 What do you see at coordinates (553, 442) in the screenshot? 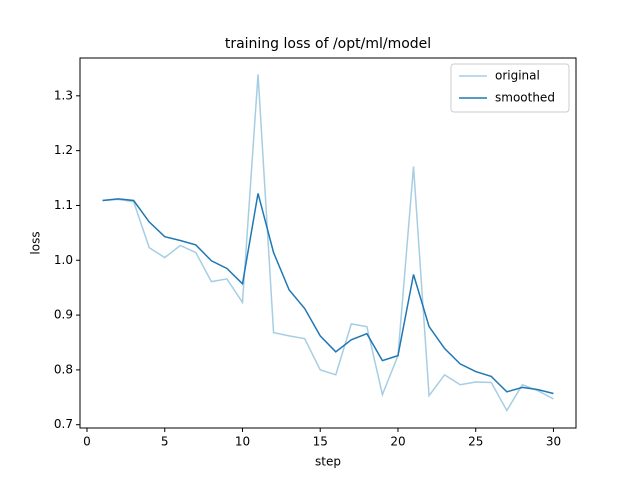
I see `x-tick-label: 30` at bounding box center [553, 442].